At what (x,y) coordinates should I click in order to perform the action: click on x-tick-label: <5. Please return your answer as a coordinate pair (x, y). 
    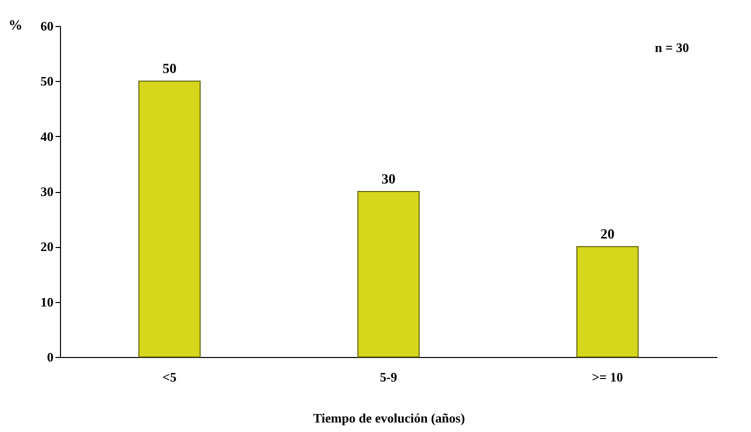
    Looking at the image, I should click on (169, 377).